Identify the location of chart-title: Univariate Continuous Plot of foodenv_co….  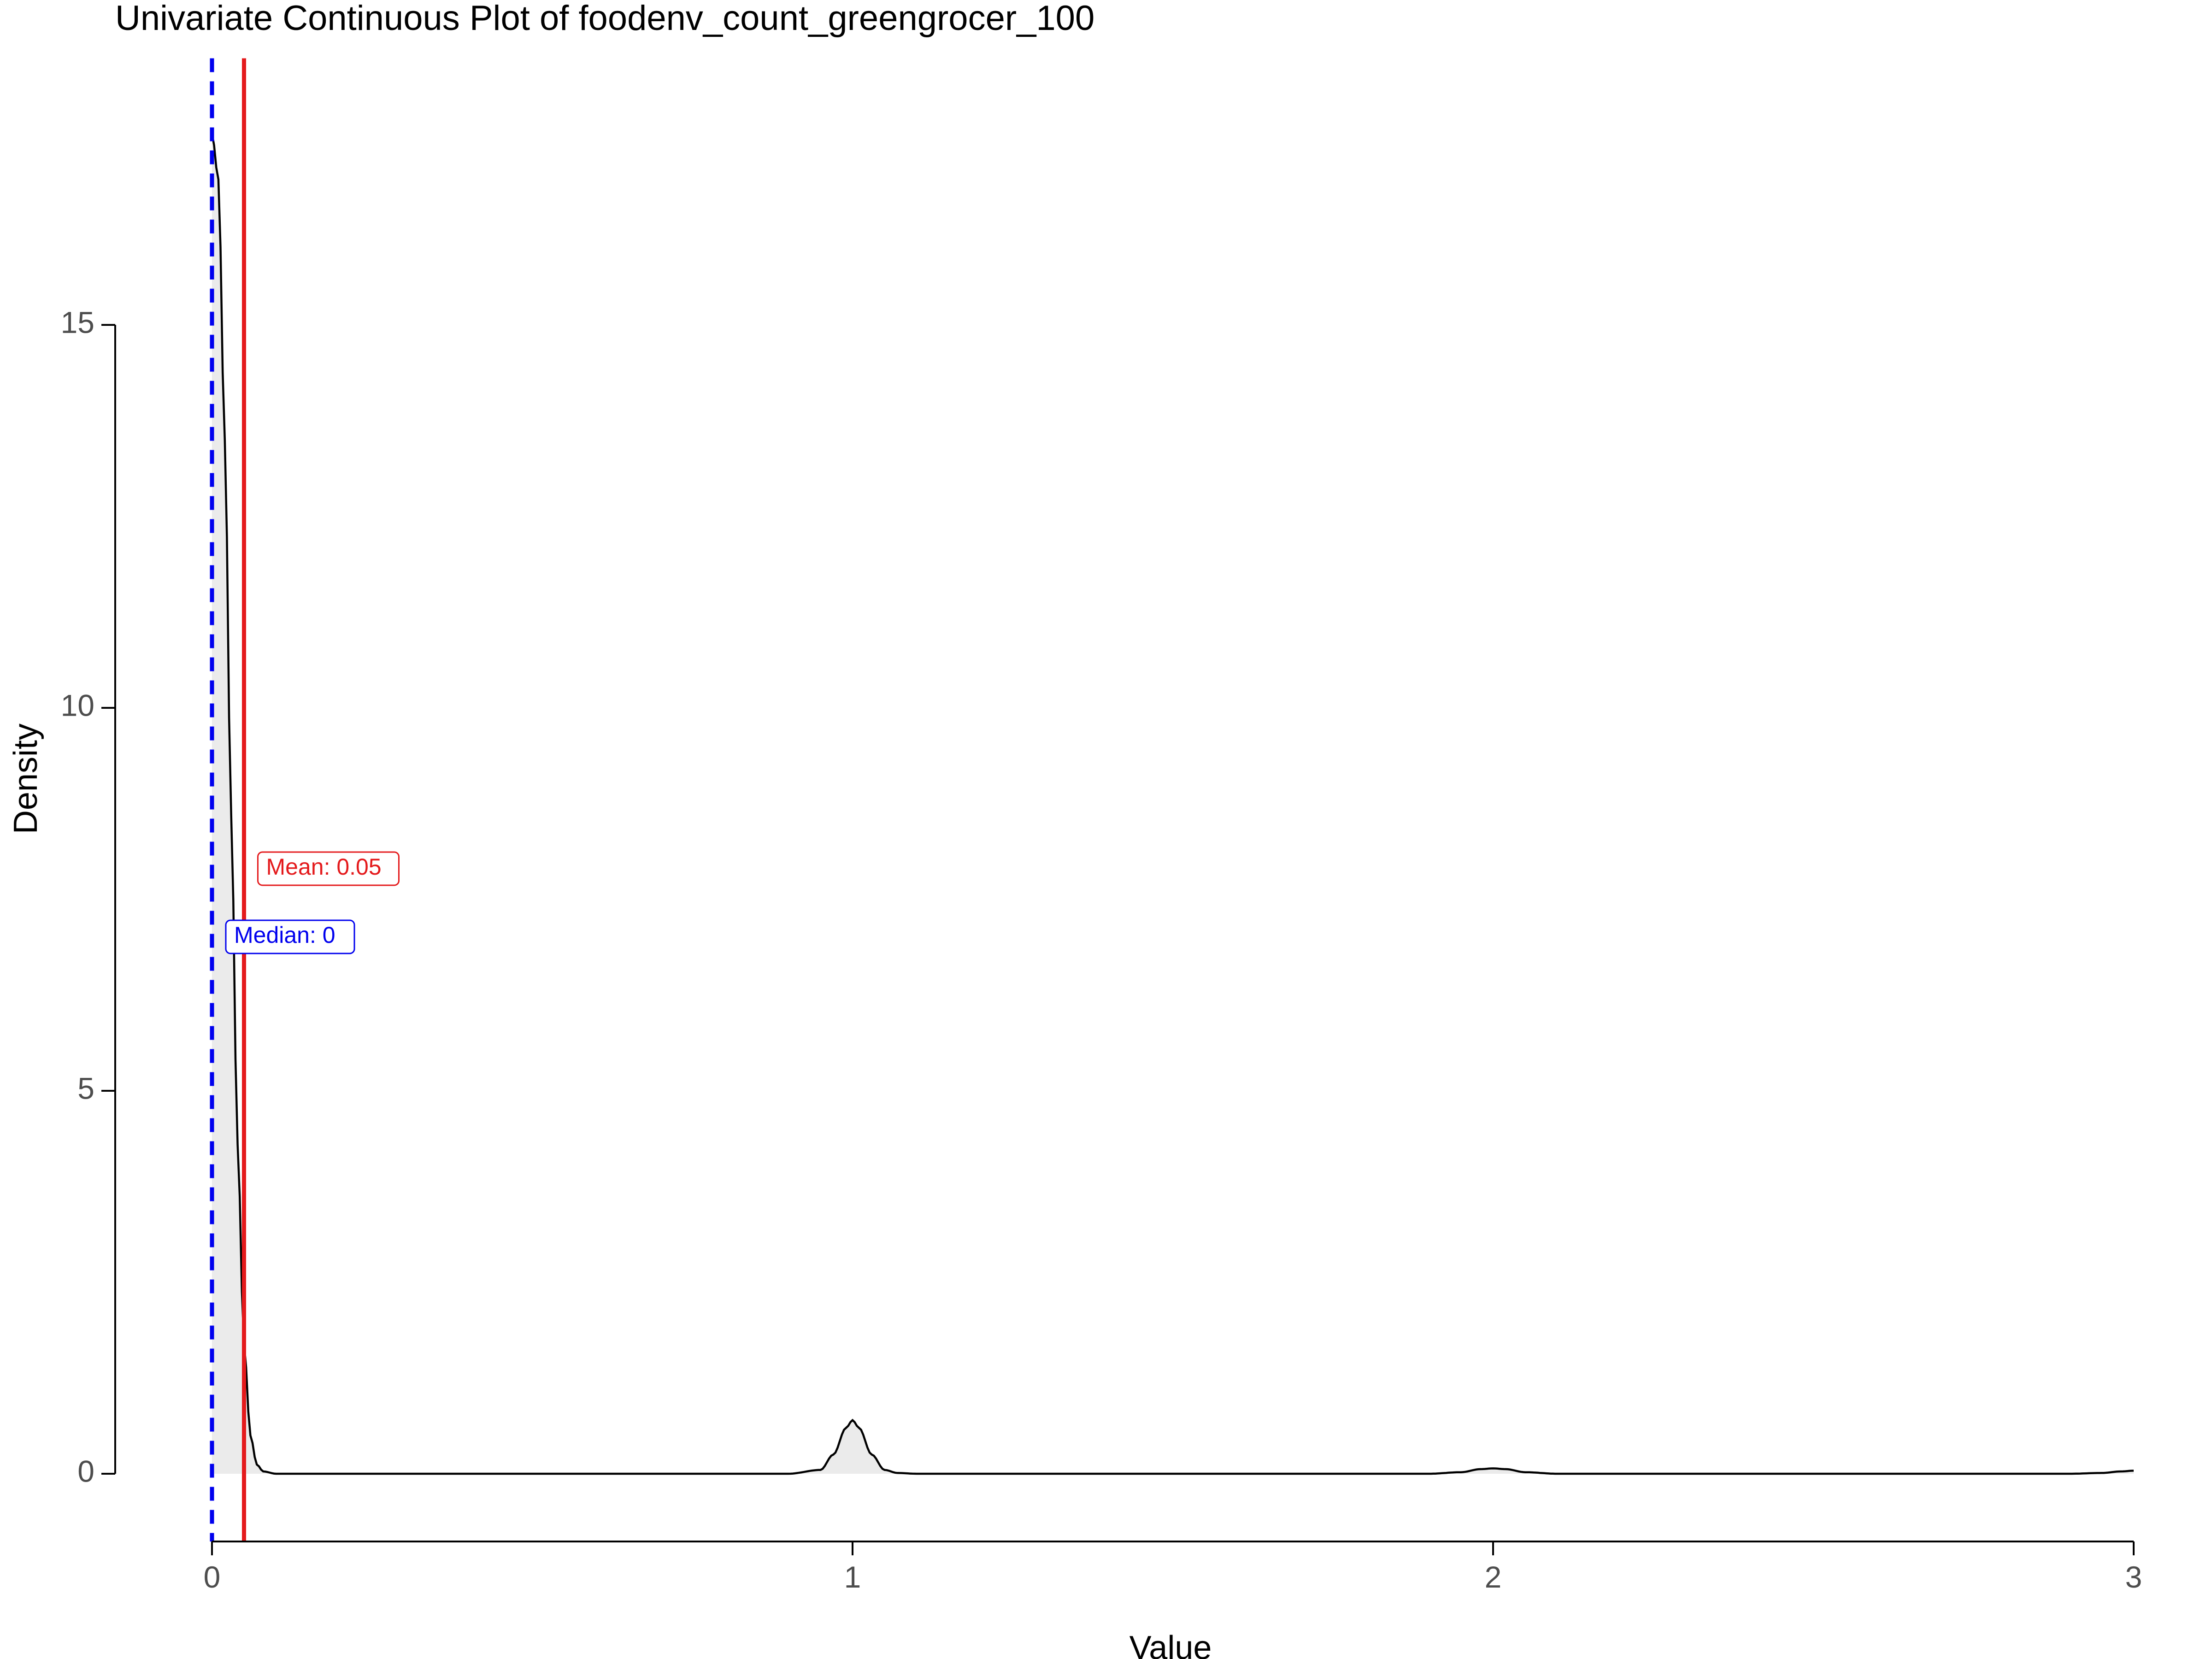
(604, 19).